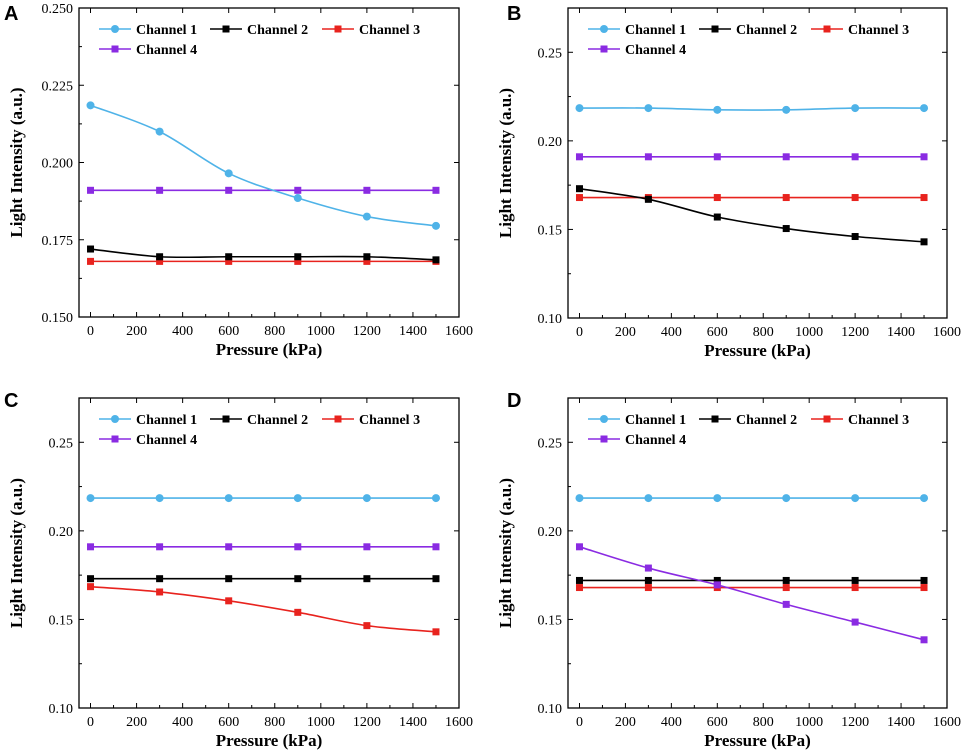 This screenshot has height=754, width=969. Describe the element at coordinates (625, 332) in the screenshot. I see `x-tick-label: 200` at that location.